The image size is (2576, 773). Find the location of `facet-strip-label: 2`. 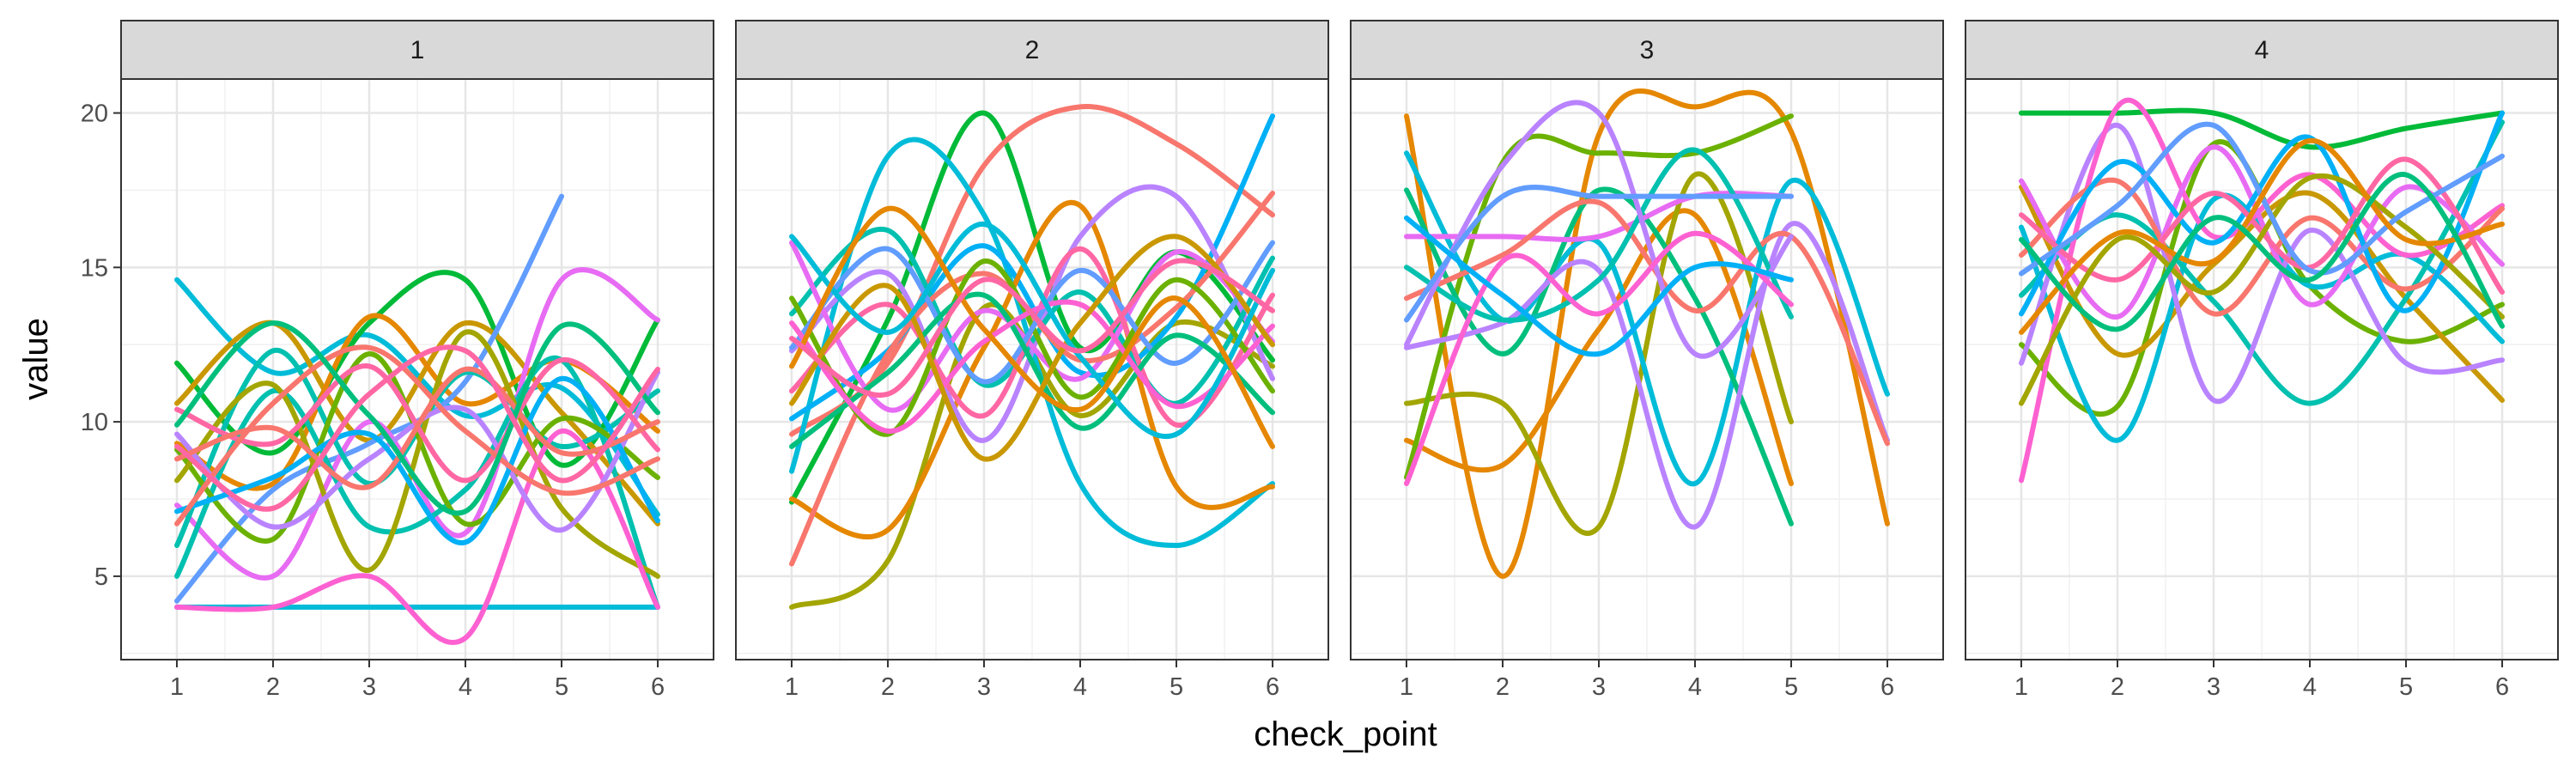

facet-strip-label: 2 is located at coordinates (1032, 50).